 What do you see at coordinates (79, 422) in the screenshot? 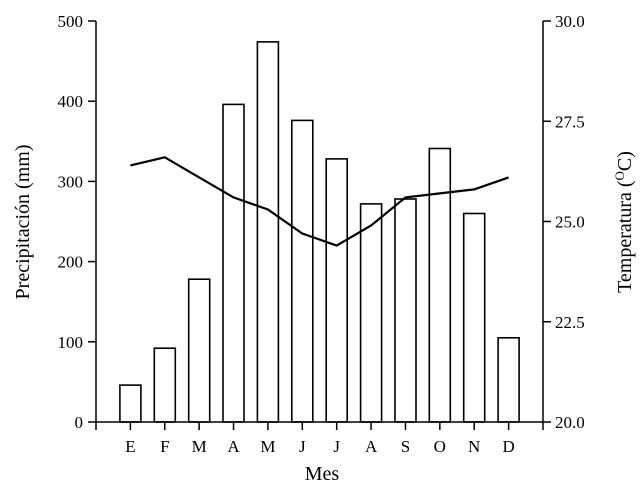
I see `y-tick-label-0: 0` at bounding box center [79, 422].